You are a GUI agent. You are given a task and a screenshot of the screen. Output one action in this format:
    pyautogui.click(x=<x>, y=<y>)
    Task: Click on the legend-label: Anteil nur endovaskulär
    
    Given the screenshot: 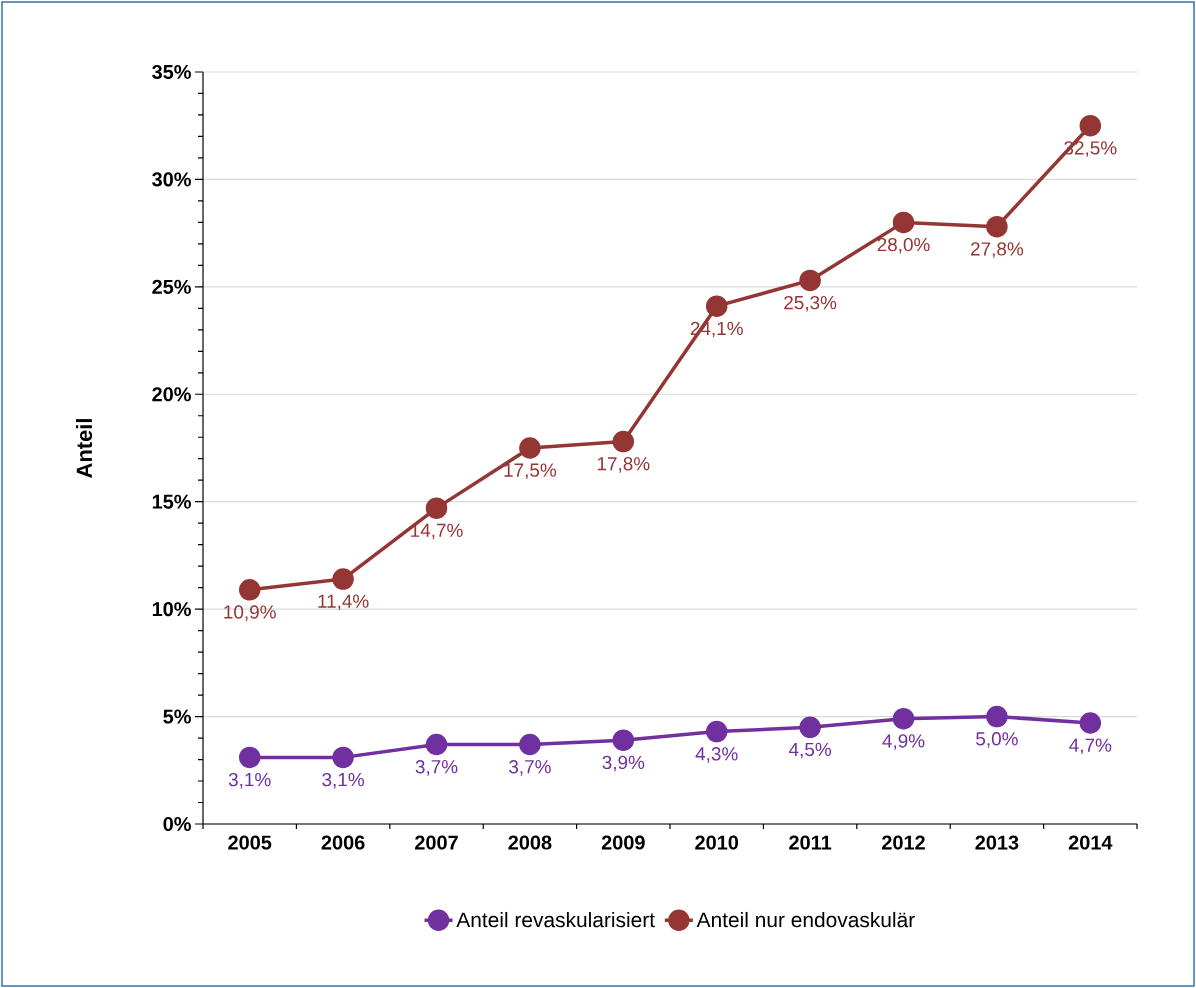 What is the action you would take?
    pyautogui.click(x=805, y=919)
    